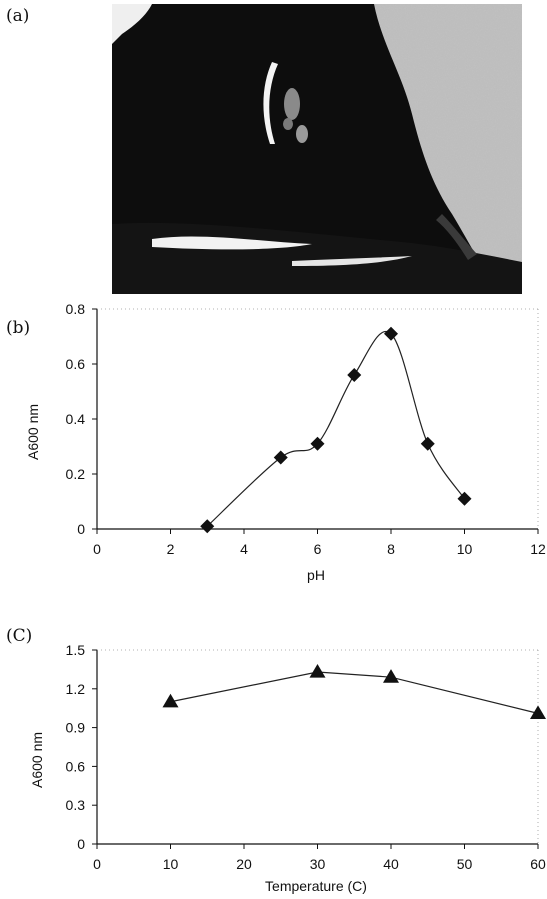 The height and width of the screenshot is (899, 547). Describe the element at coordinates (354, 692) in the screenshot. I see `temperature-chart-series-line` at that location.